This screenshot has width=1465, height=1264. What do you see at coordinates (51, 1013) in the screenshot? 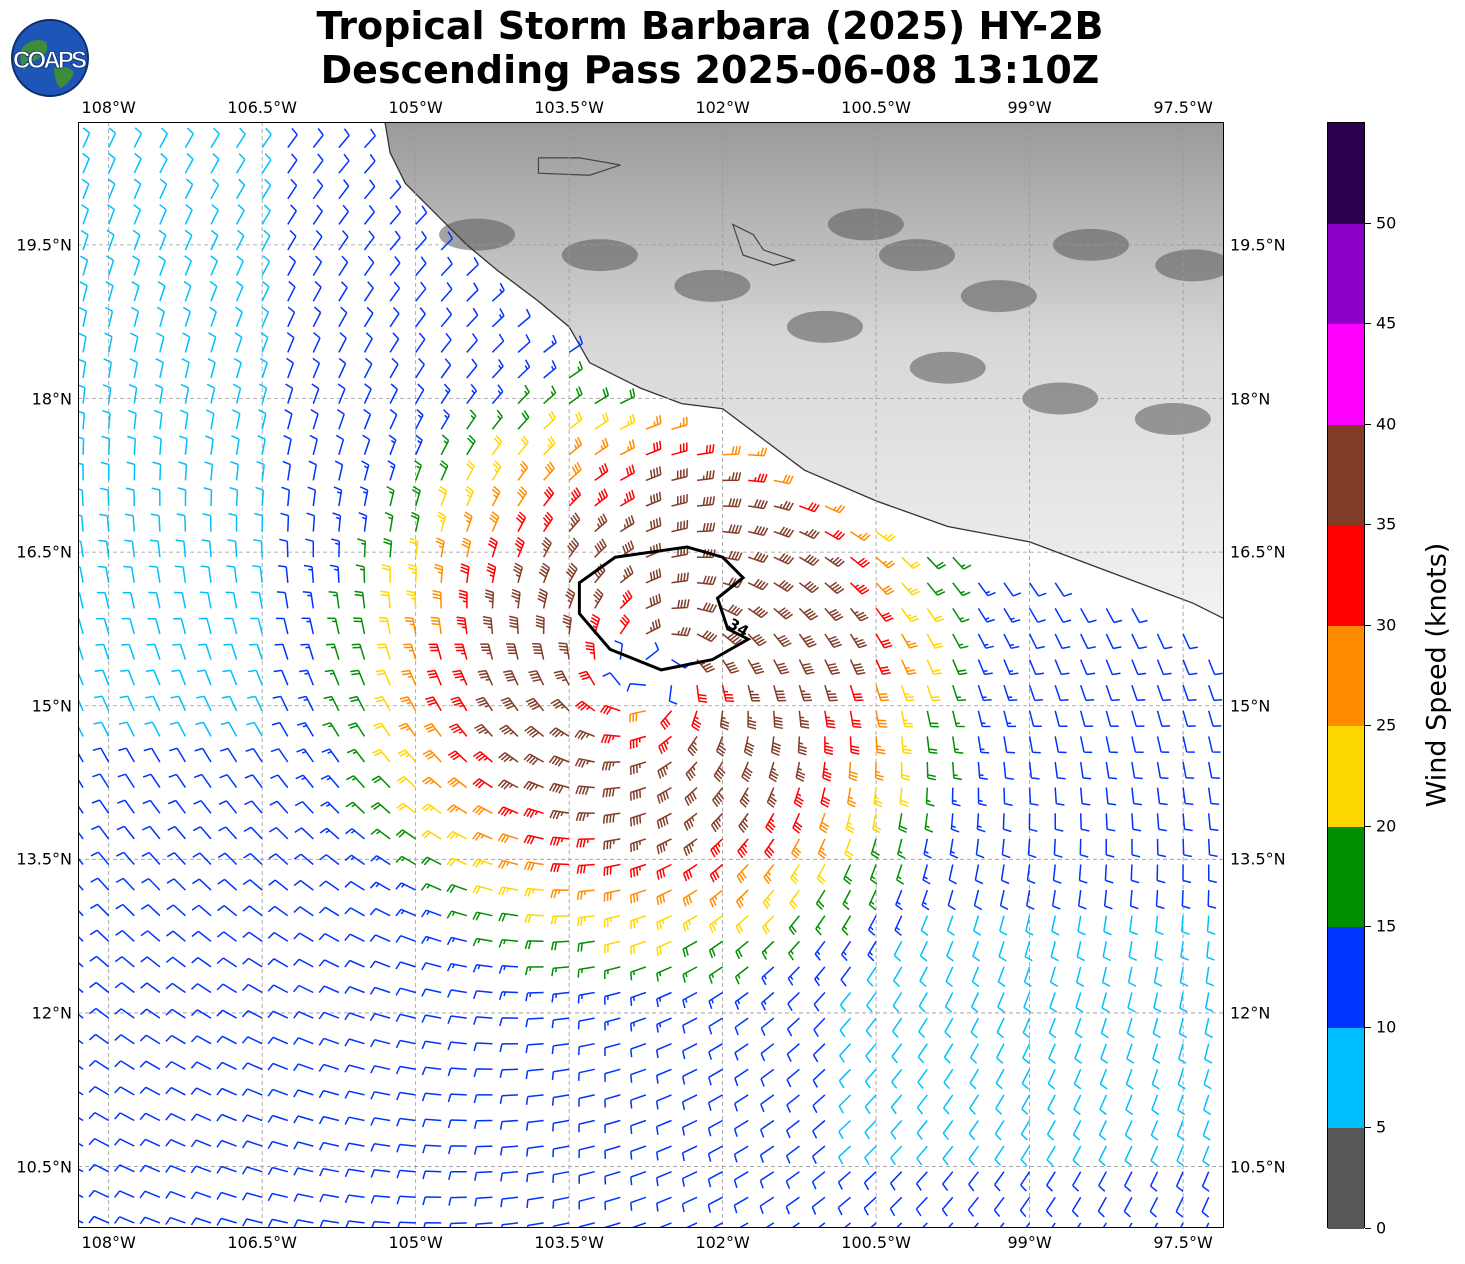
I see `lat-label-left: 12°N` at bounding box center [51, 1013].